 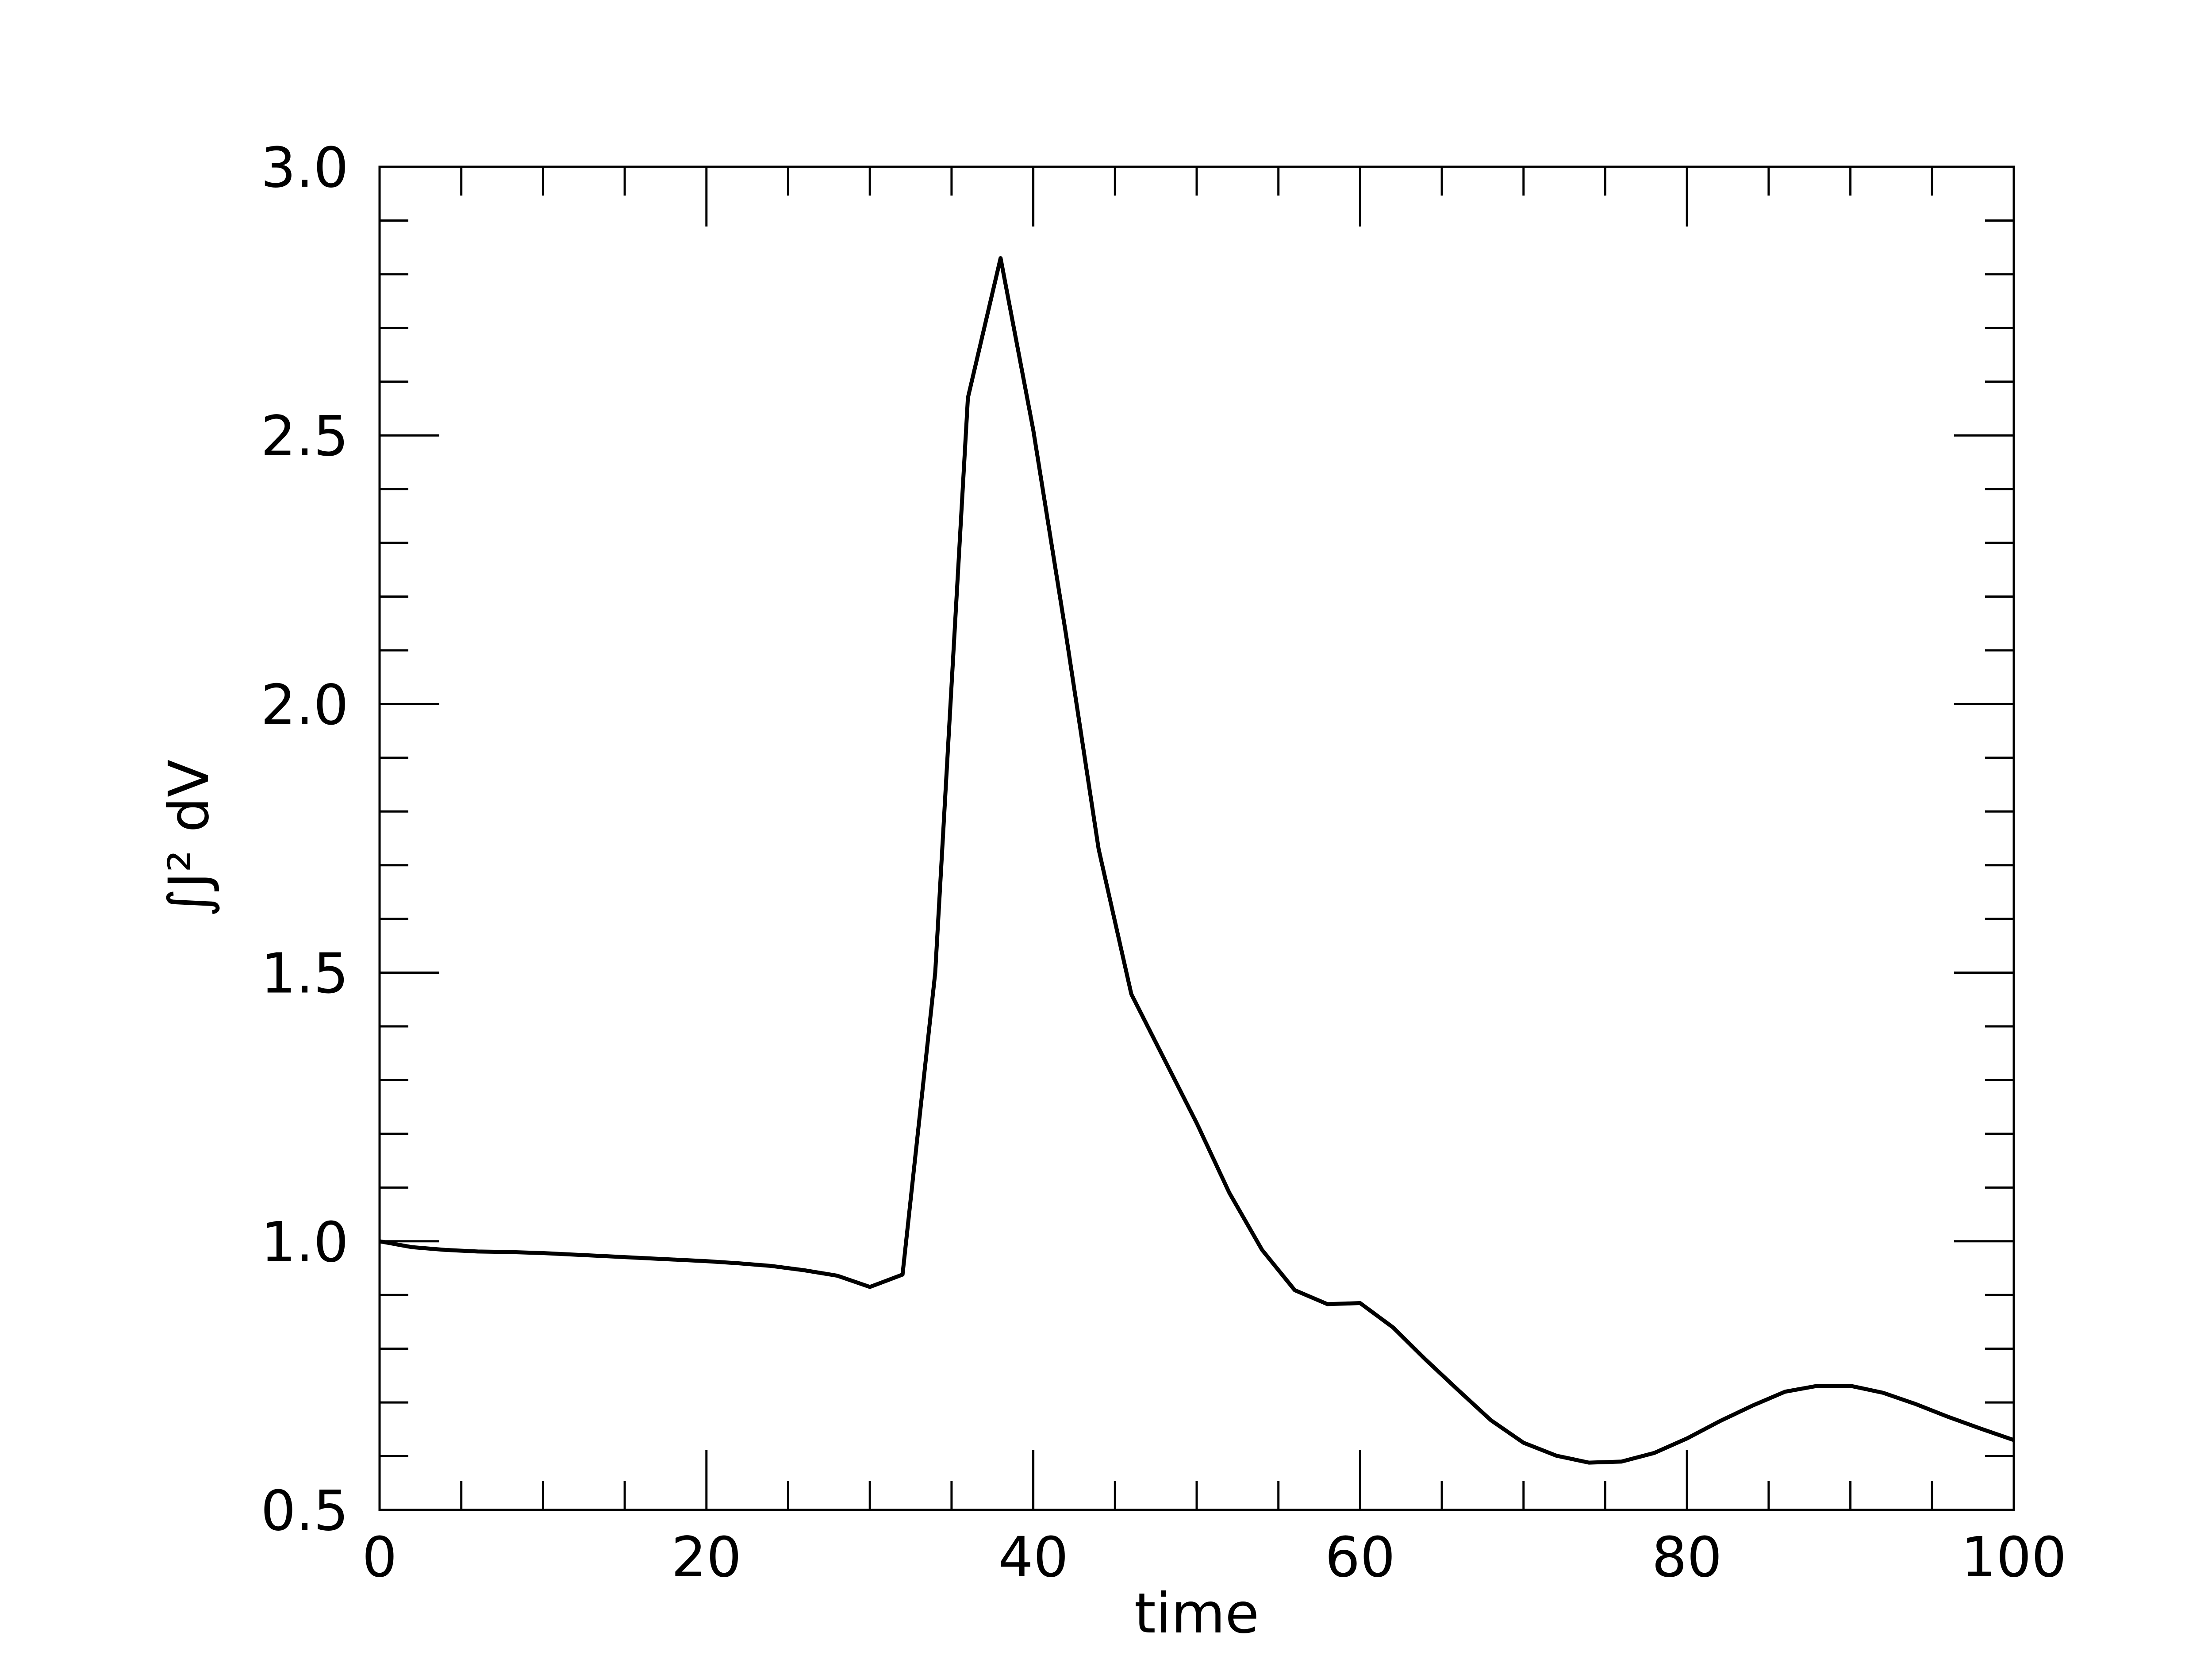 What do you see at coordinates (1197, 1614) in the screenshot?
I see `x-axis-label: time` at bounding box center [1197, 1614].